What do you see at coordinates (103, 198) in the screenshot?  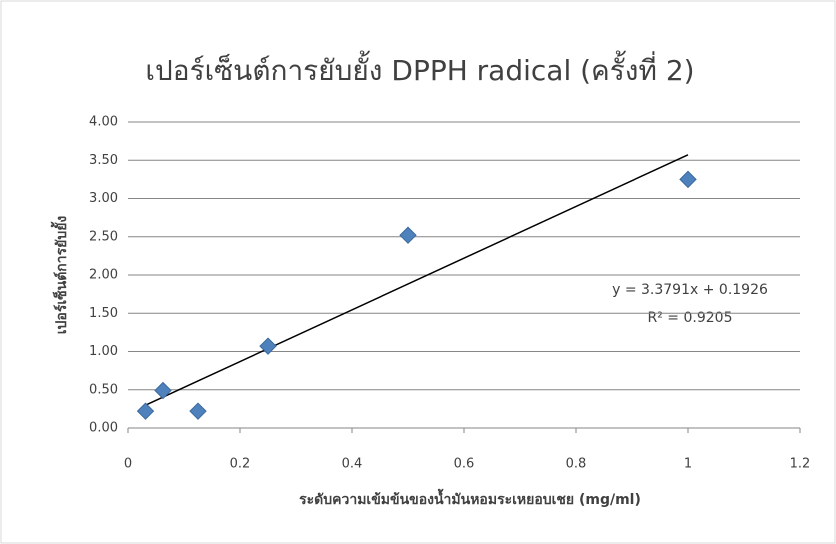 I see `y-tick-label: 3.00` at bounding box center [103, 198].